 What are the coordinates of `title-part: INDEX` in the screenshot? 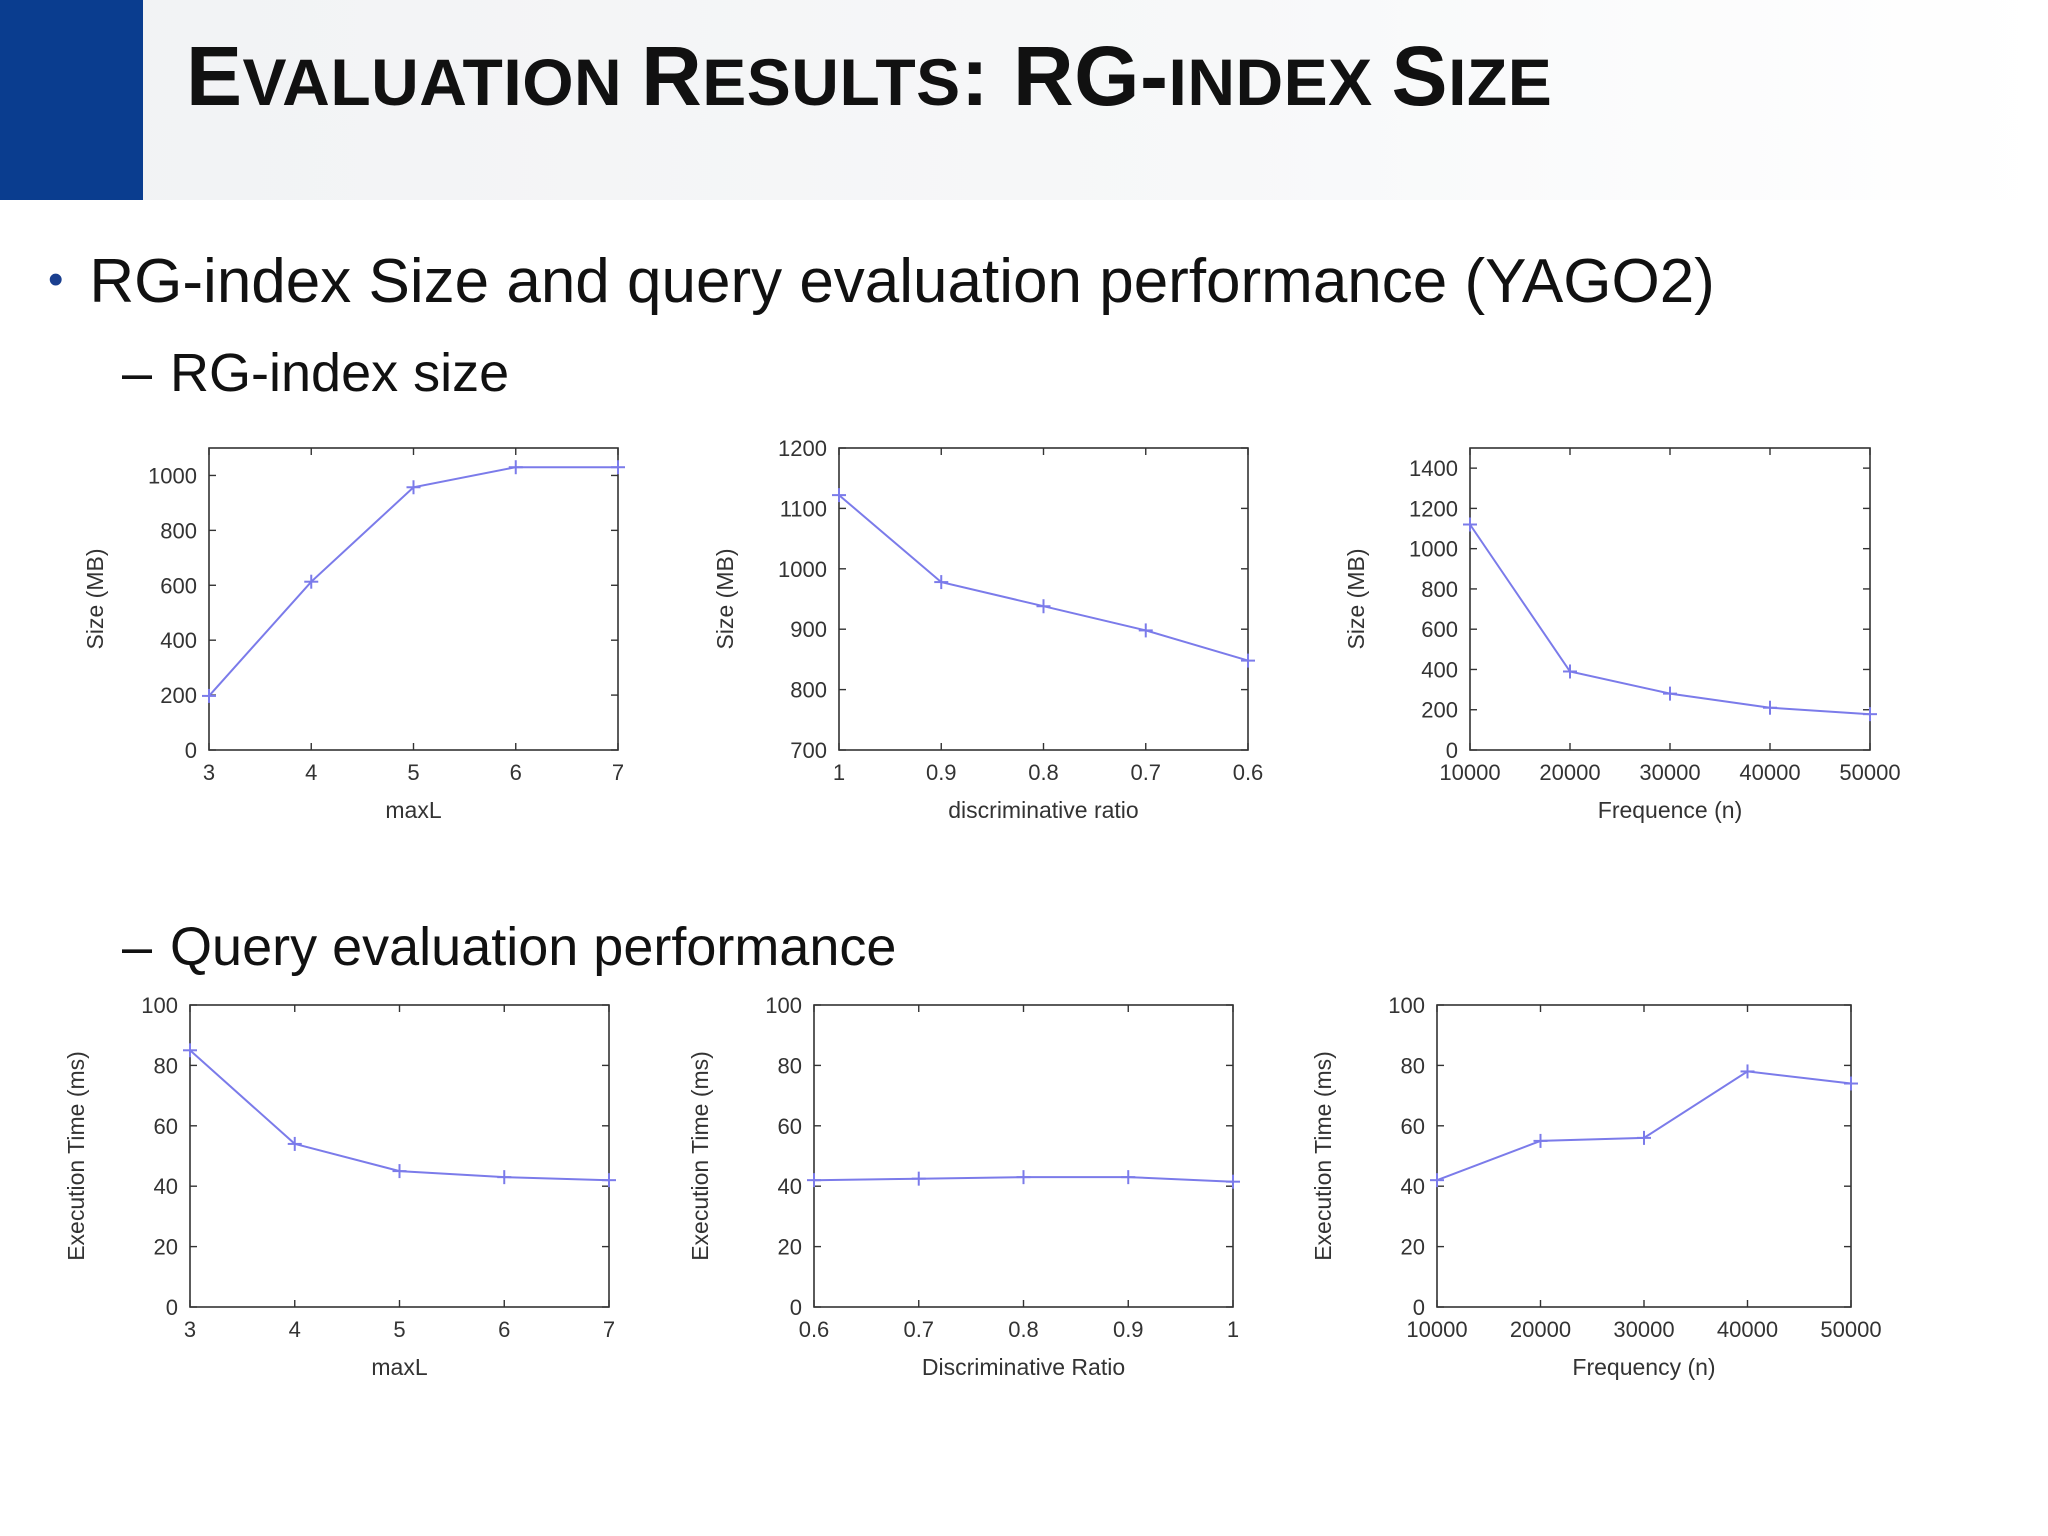 It's located at (1280, 82).